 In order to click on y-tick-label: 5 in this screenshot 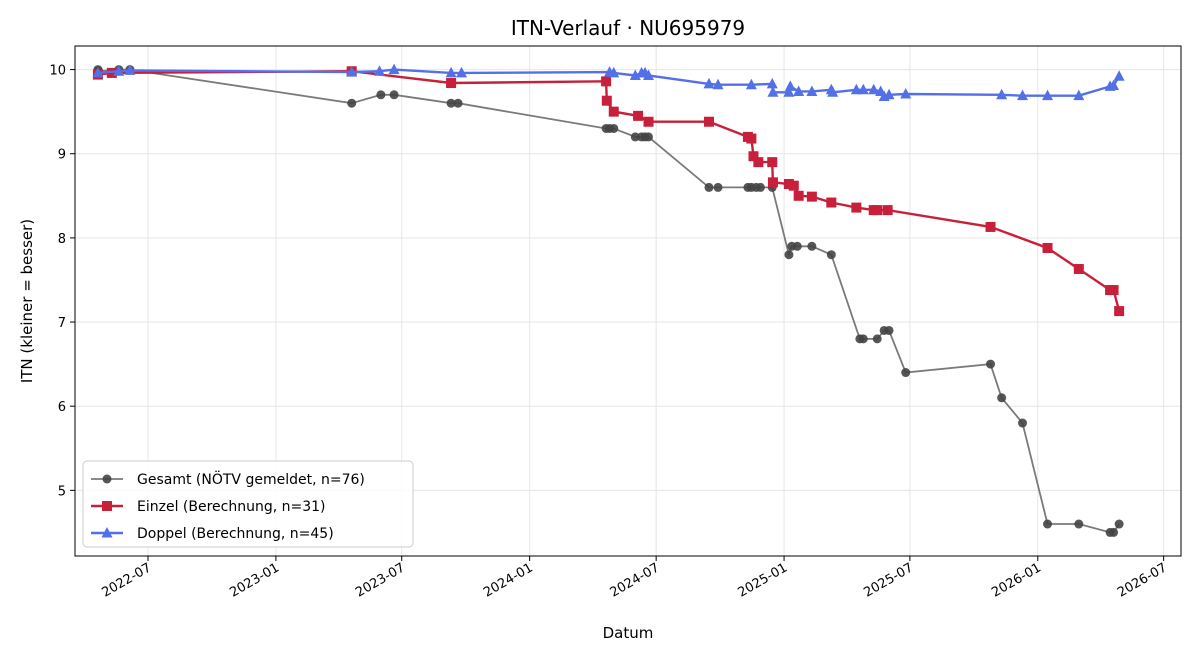, I will do `click(62, 491)`.